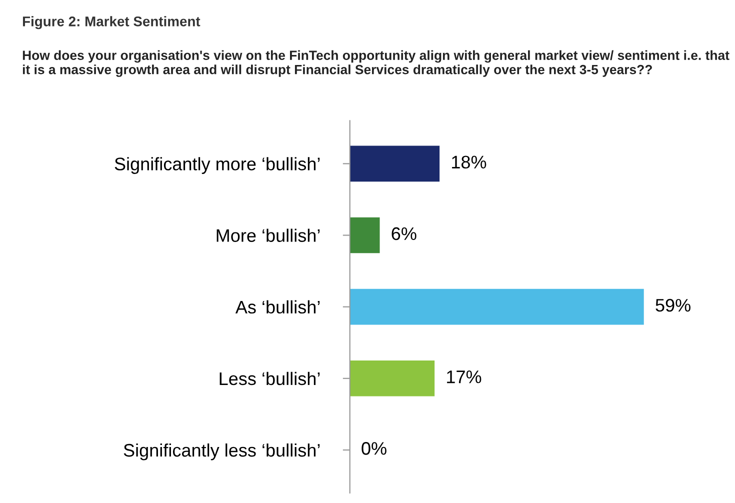 The height and width of the screenshot is (503, 735). I want to click on y-tick-label: As ‘bullish’, so click(277, 307).